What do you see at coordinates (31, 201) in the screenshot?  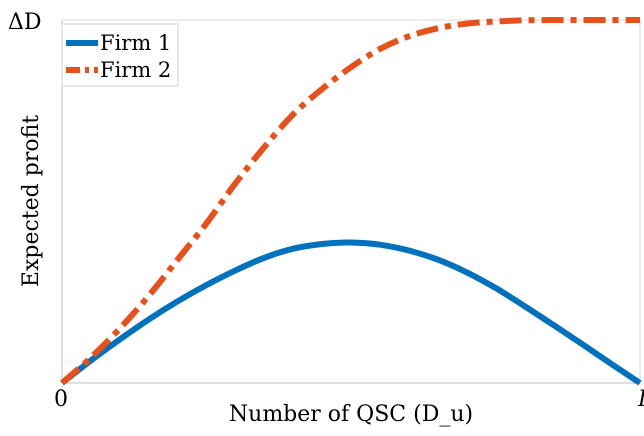 I see `y-axis-label: Expected profit` at bounding box center [31, 201].